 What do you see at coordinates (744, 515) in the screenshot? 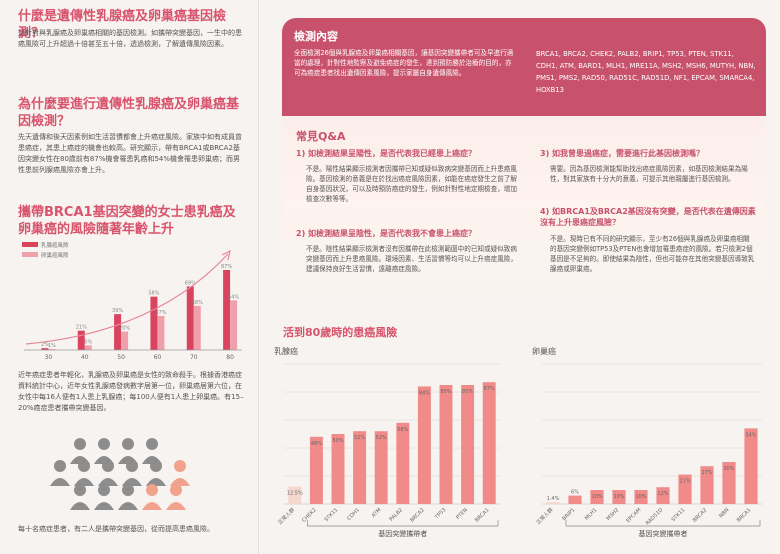
I see `x-tick-label: BRCA1` at bounding box center [744, 515].